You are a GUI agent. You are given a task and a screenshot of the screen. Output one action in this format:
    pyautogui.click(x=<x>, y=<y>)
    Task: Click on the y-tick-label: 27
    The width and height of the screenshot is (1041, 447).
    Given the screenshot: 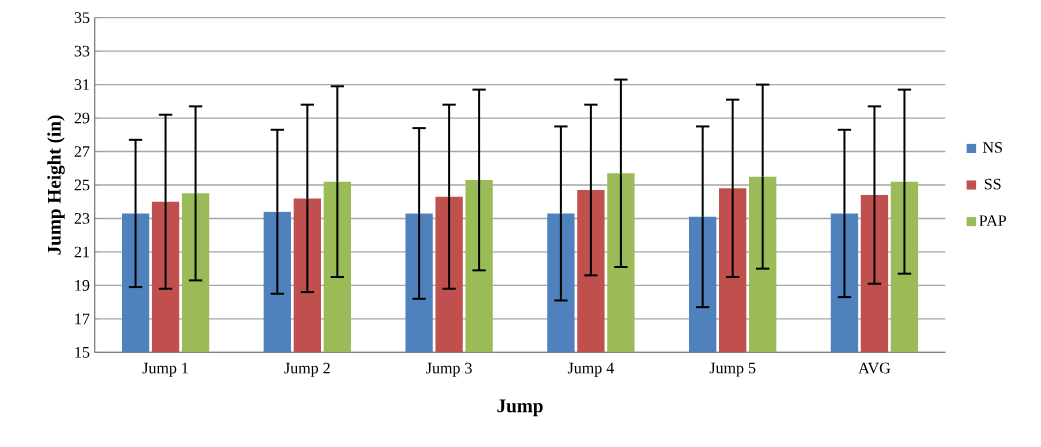 What is the action you would take?
    pyautogui.click(x=82, y=151)
    